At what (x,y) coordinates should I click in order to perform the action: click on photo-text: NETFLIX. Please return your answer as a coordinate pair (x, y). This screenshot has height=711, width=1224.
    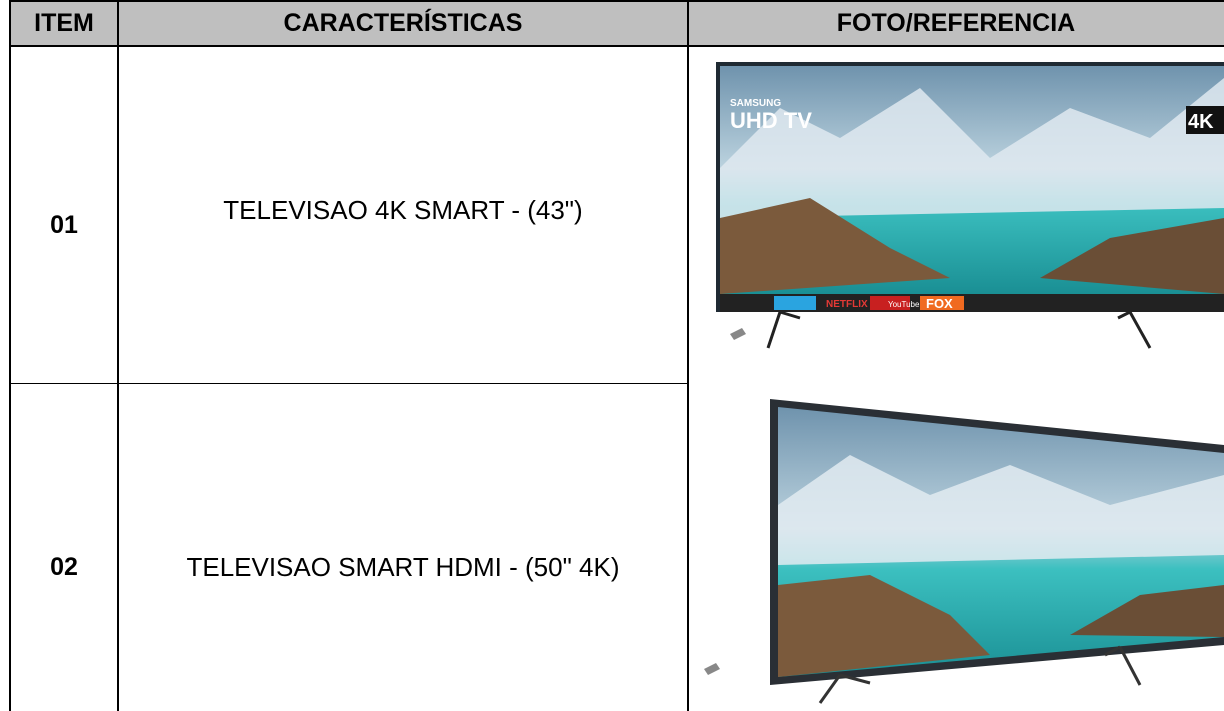
    Looking at the image, I should click on (847, 304).